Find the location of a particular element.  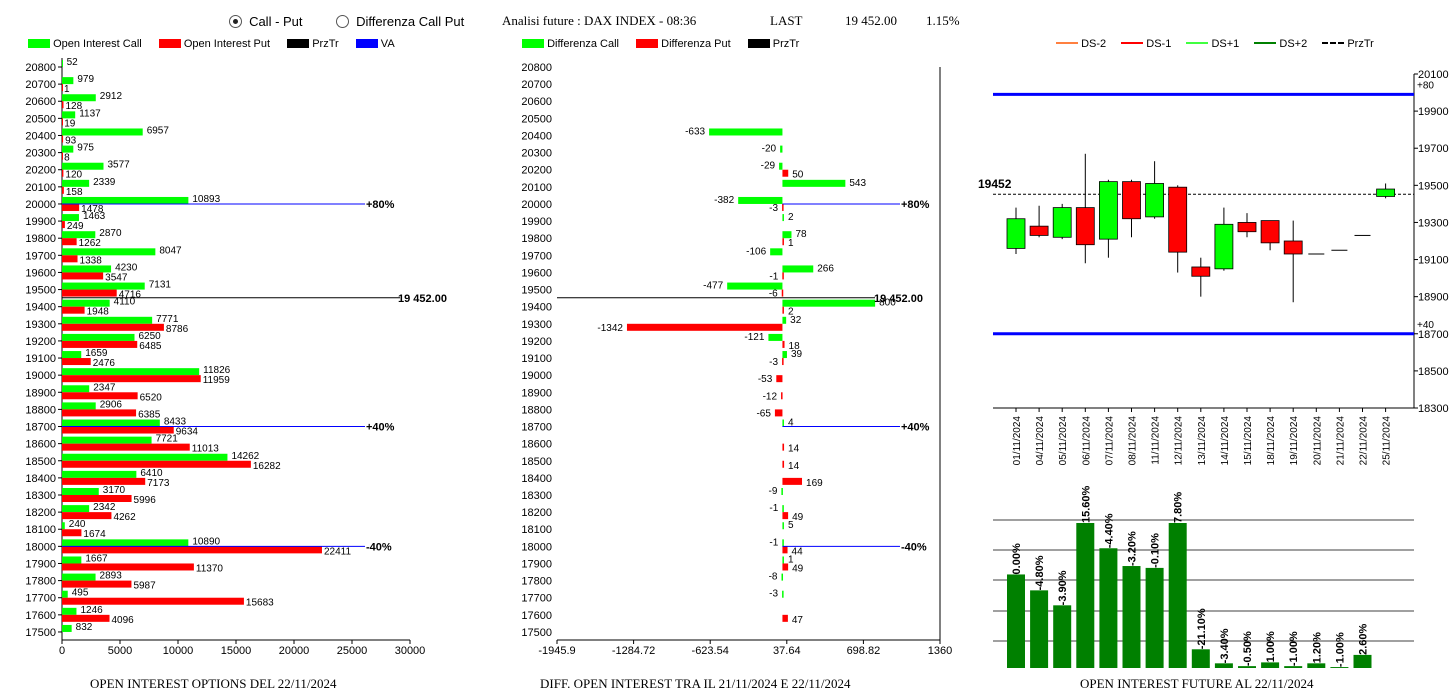

oi-bar-label: -3.40% is located at coordinates (1225, 645).